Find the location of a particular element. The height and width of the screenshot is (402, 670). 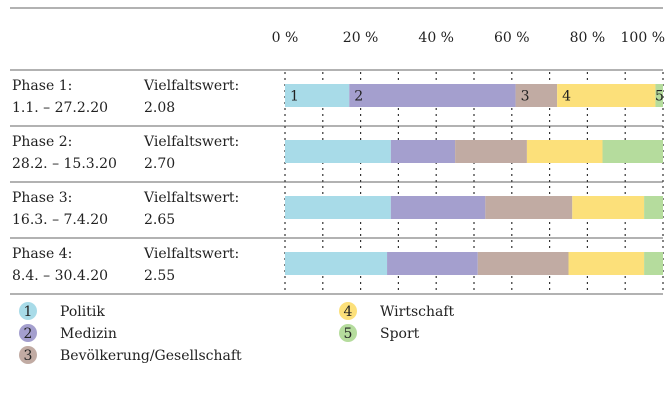

x-tick-label: 60 % is located at coordinates (512, 38).